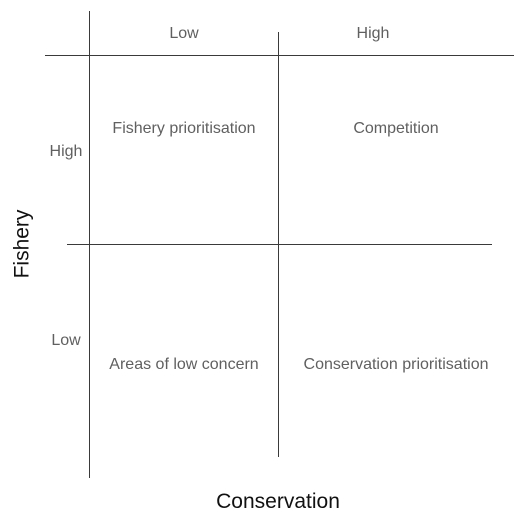  I want to click on row-label-high: High, so click(66, 151).